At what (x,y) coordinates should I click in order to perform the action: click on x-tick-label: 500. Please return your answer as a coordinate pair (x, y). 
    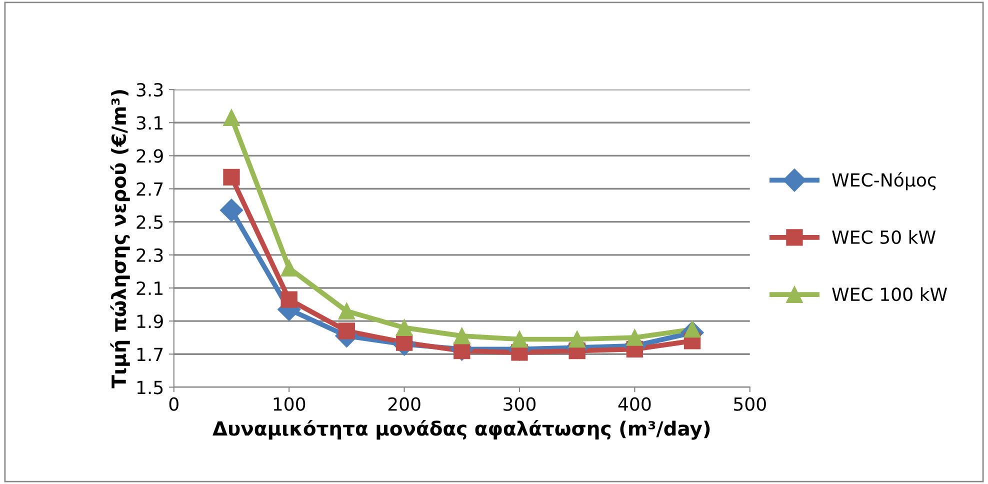
    Looking at the image, I should click on (750, 404).